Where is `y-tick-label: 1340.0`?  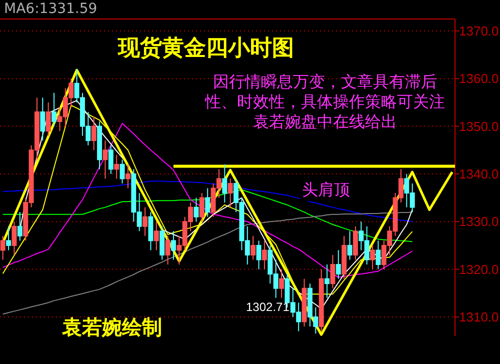
y-tick-label: 1340.0 is located at coordinates (479, 174).